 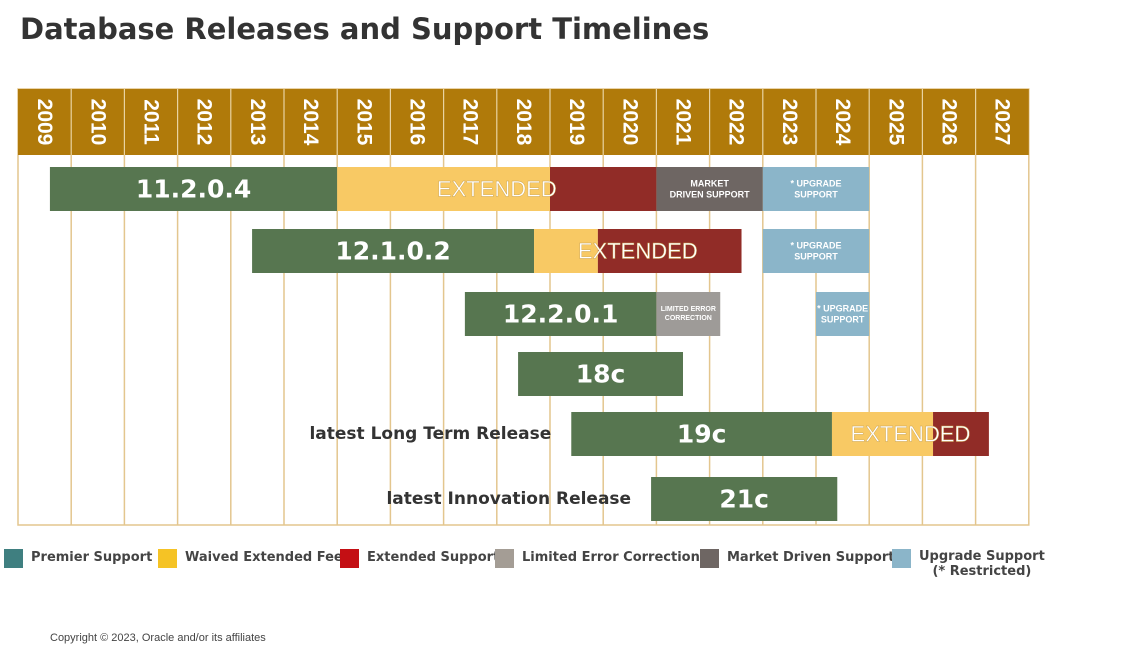 What do you see at coordinates (611, 557) in the screenshot?
I see `legend-label-limited: Limited Error Correction` at bounding box center [611, 557].